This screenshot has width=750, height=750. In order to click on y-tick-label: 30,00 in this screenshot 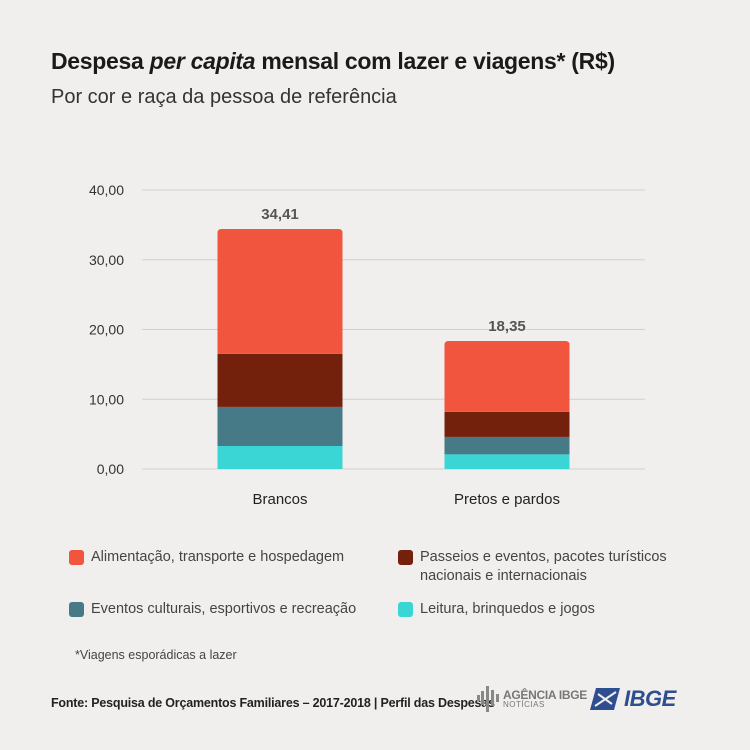, I will do `click(106, 260)`.